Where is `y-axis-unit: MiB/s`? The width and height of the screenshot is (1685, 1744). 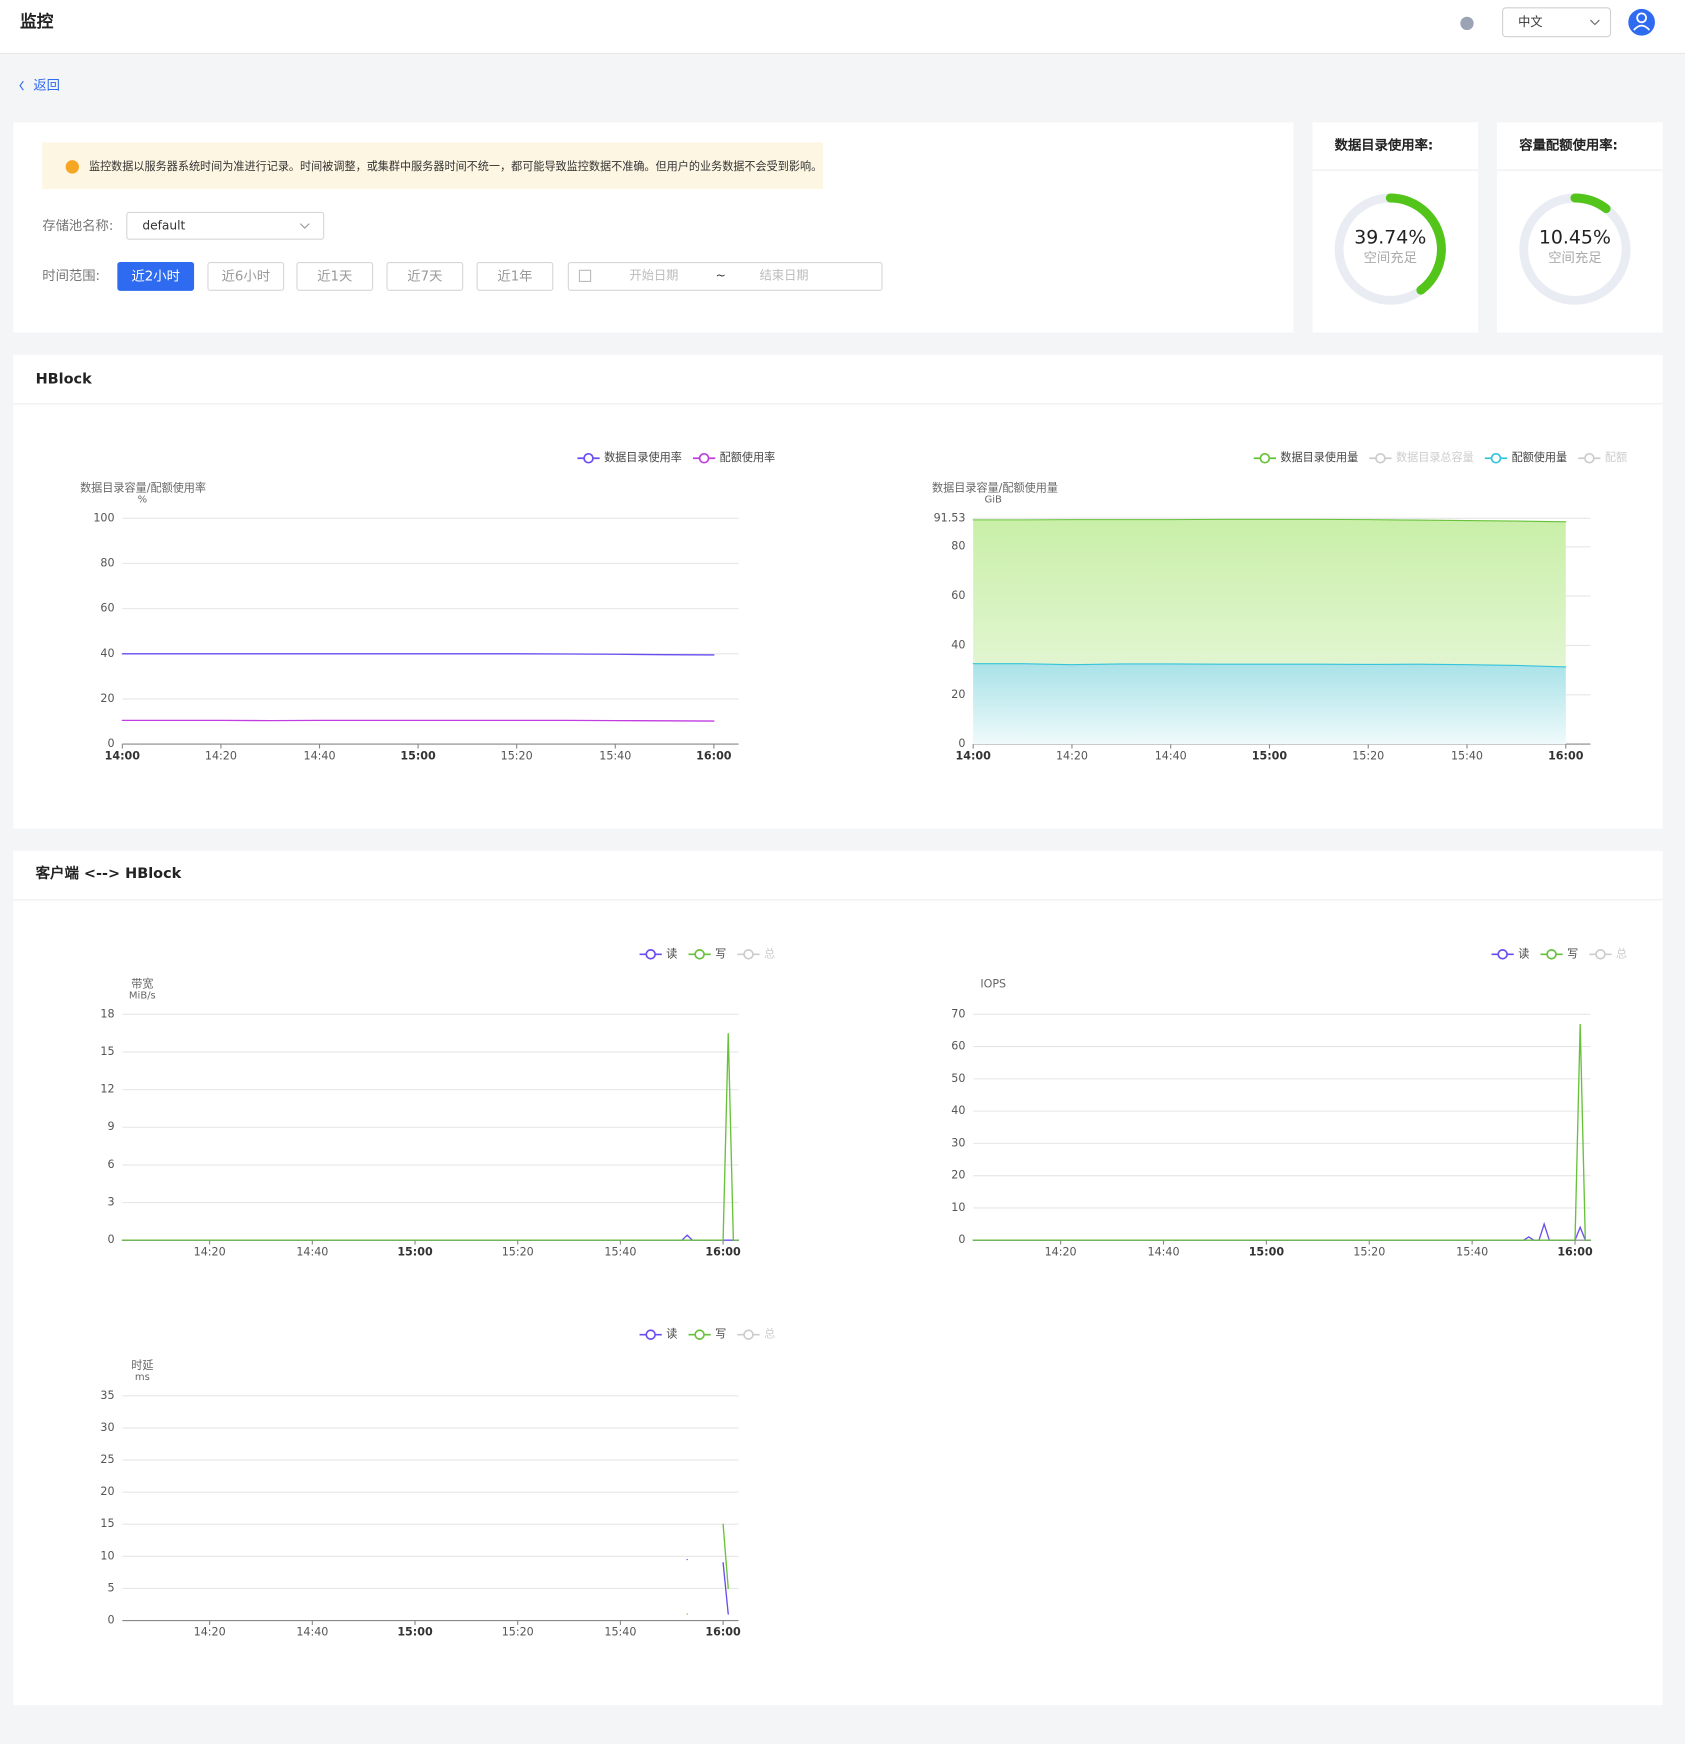
y-axis-unit: MiB/s is located at coordinates (142, 995).